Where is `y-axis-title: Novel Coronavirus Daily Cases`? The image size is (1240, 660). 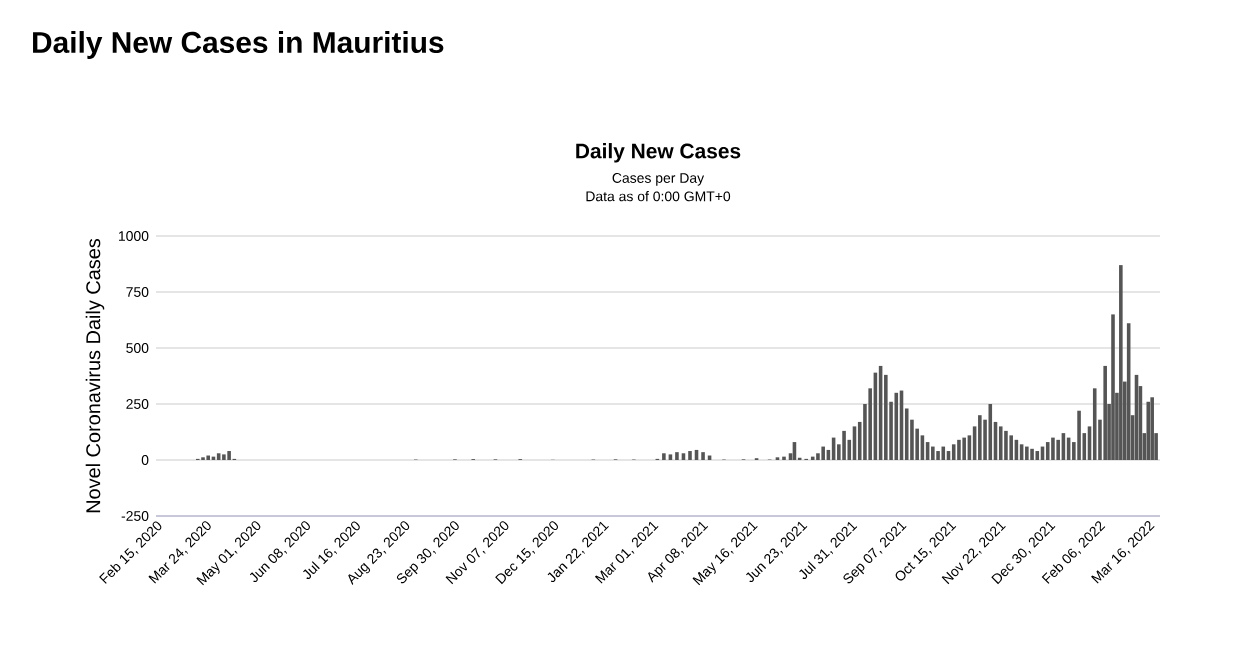 y-axis-title: Novel Coronavirus Daily Cases is located at coordinates (95, 375).